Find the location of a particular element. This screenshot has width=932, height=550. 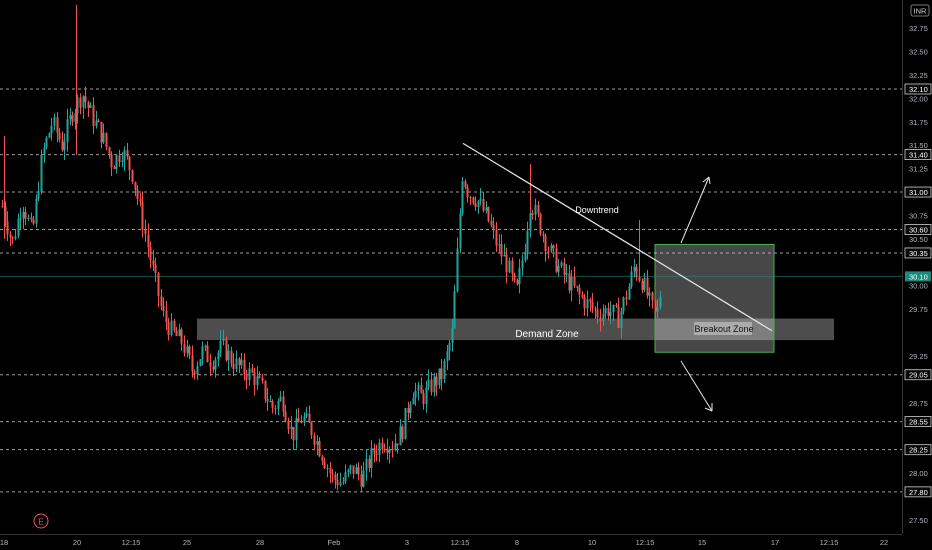

price-tick-label: 32.25 is located at coordinates (918, 75).